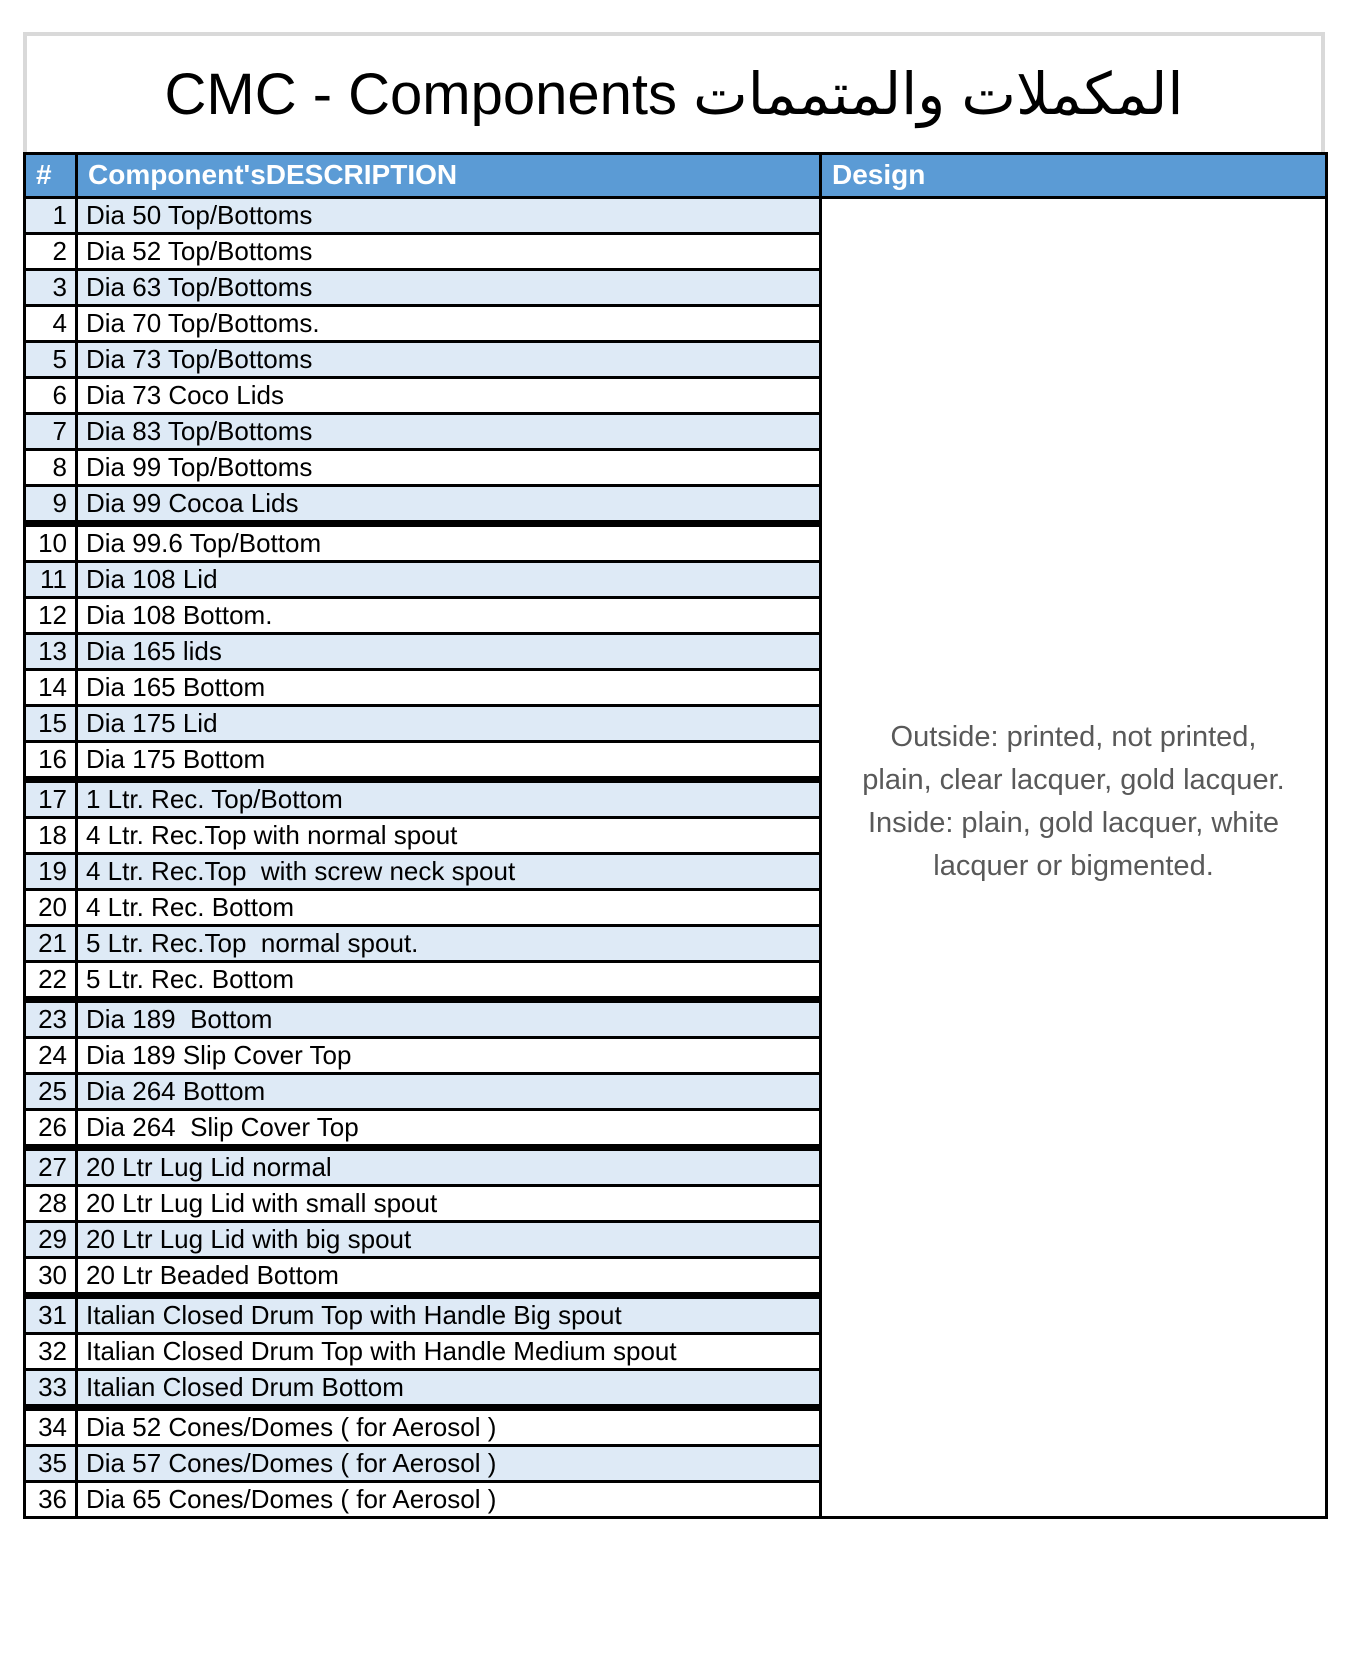 This screenshot has height=1675, width=1360. Describe the element at coordinates (50, 687) in the screenshot. I see `row-number: 14` at that location.